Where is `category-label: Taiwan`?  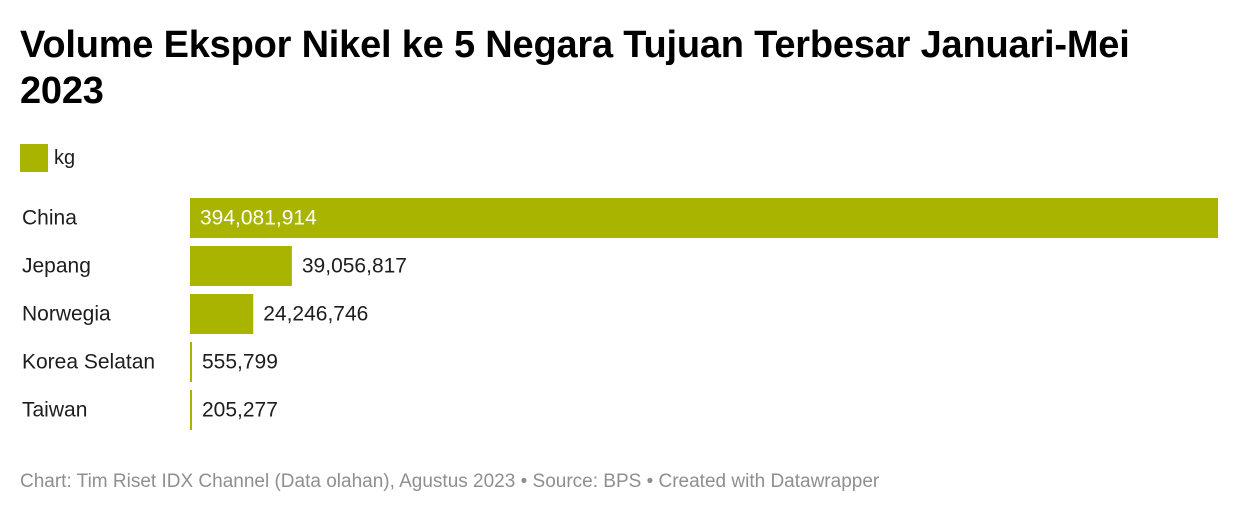
category-label: Taiwan is located at coordinates (54, 410).